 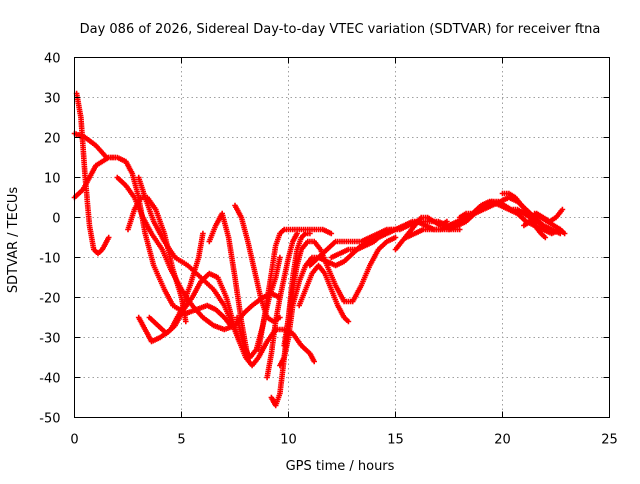 I want to click on y-tick-label: -30, so click(x=49, y=339).